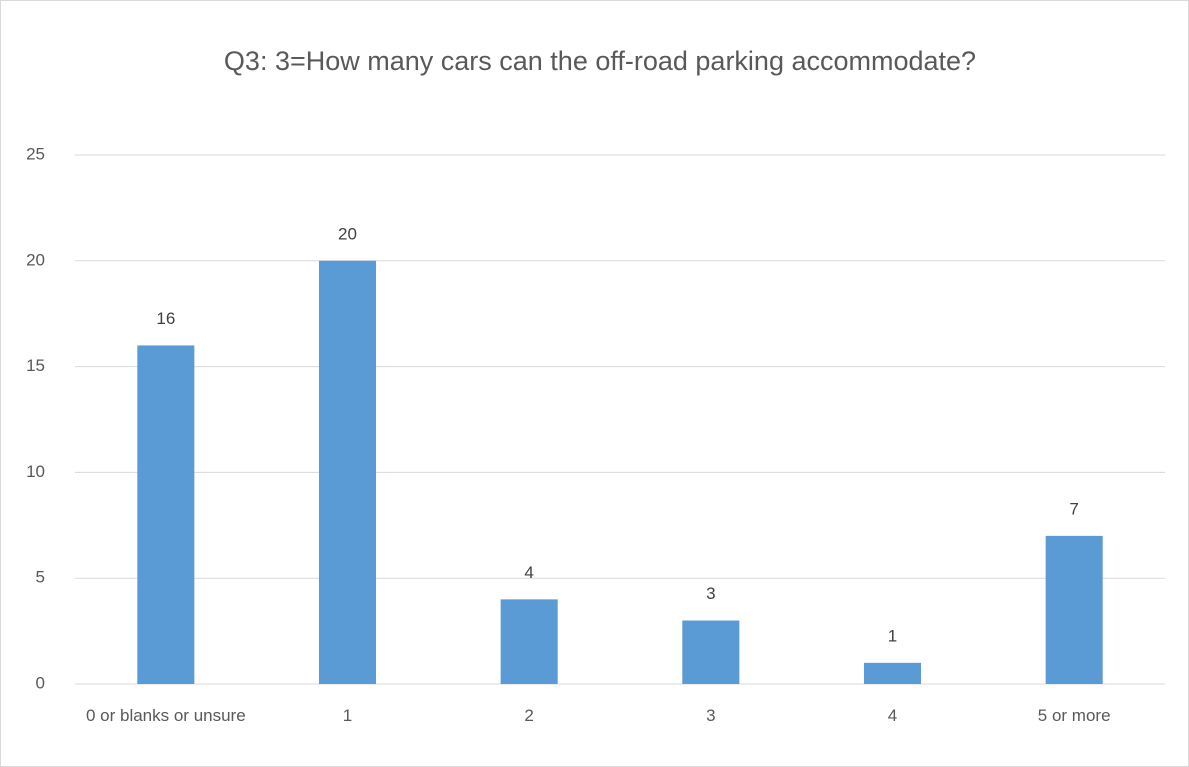 This screenshot has height=767, width=1189. What do you see at coordinates (1073, 508) in the screenshot?
I see `data-label: 7` at bounding box center [1073, 508].